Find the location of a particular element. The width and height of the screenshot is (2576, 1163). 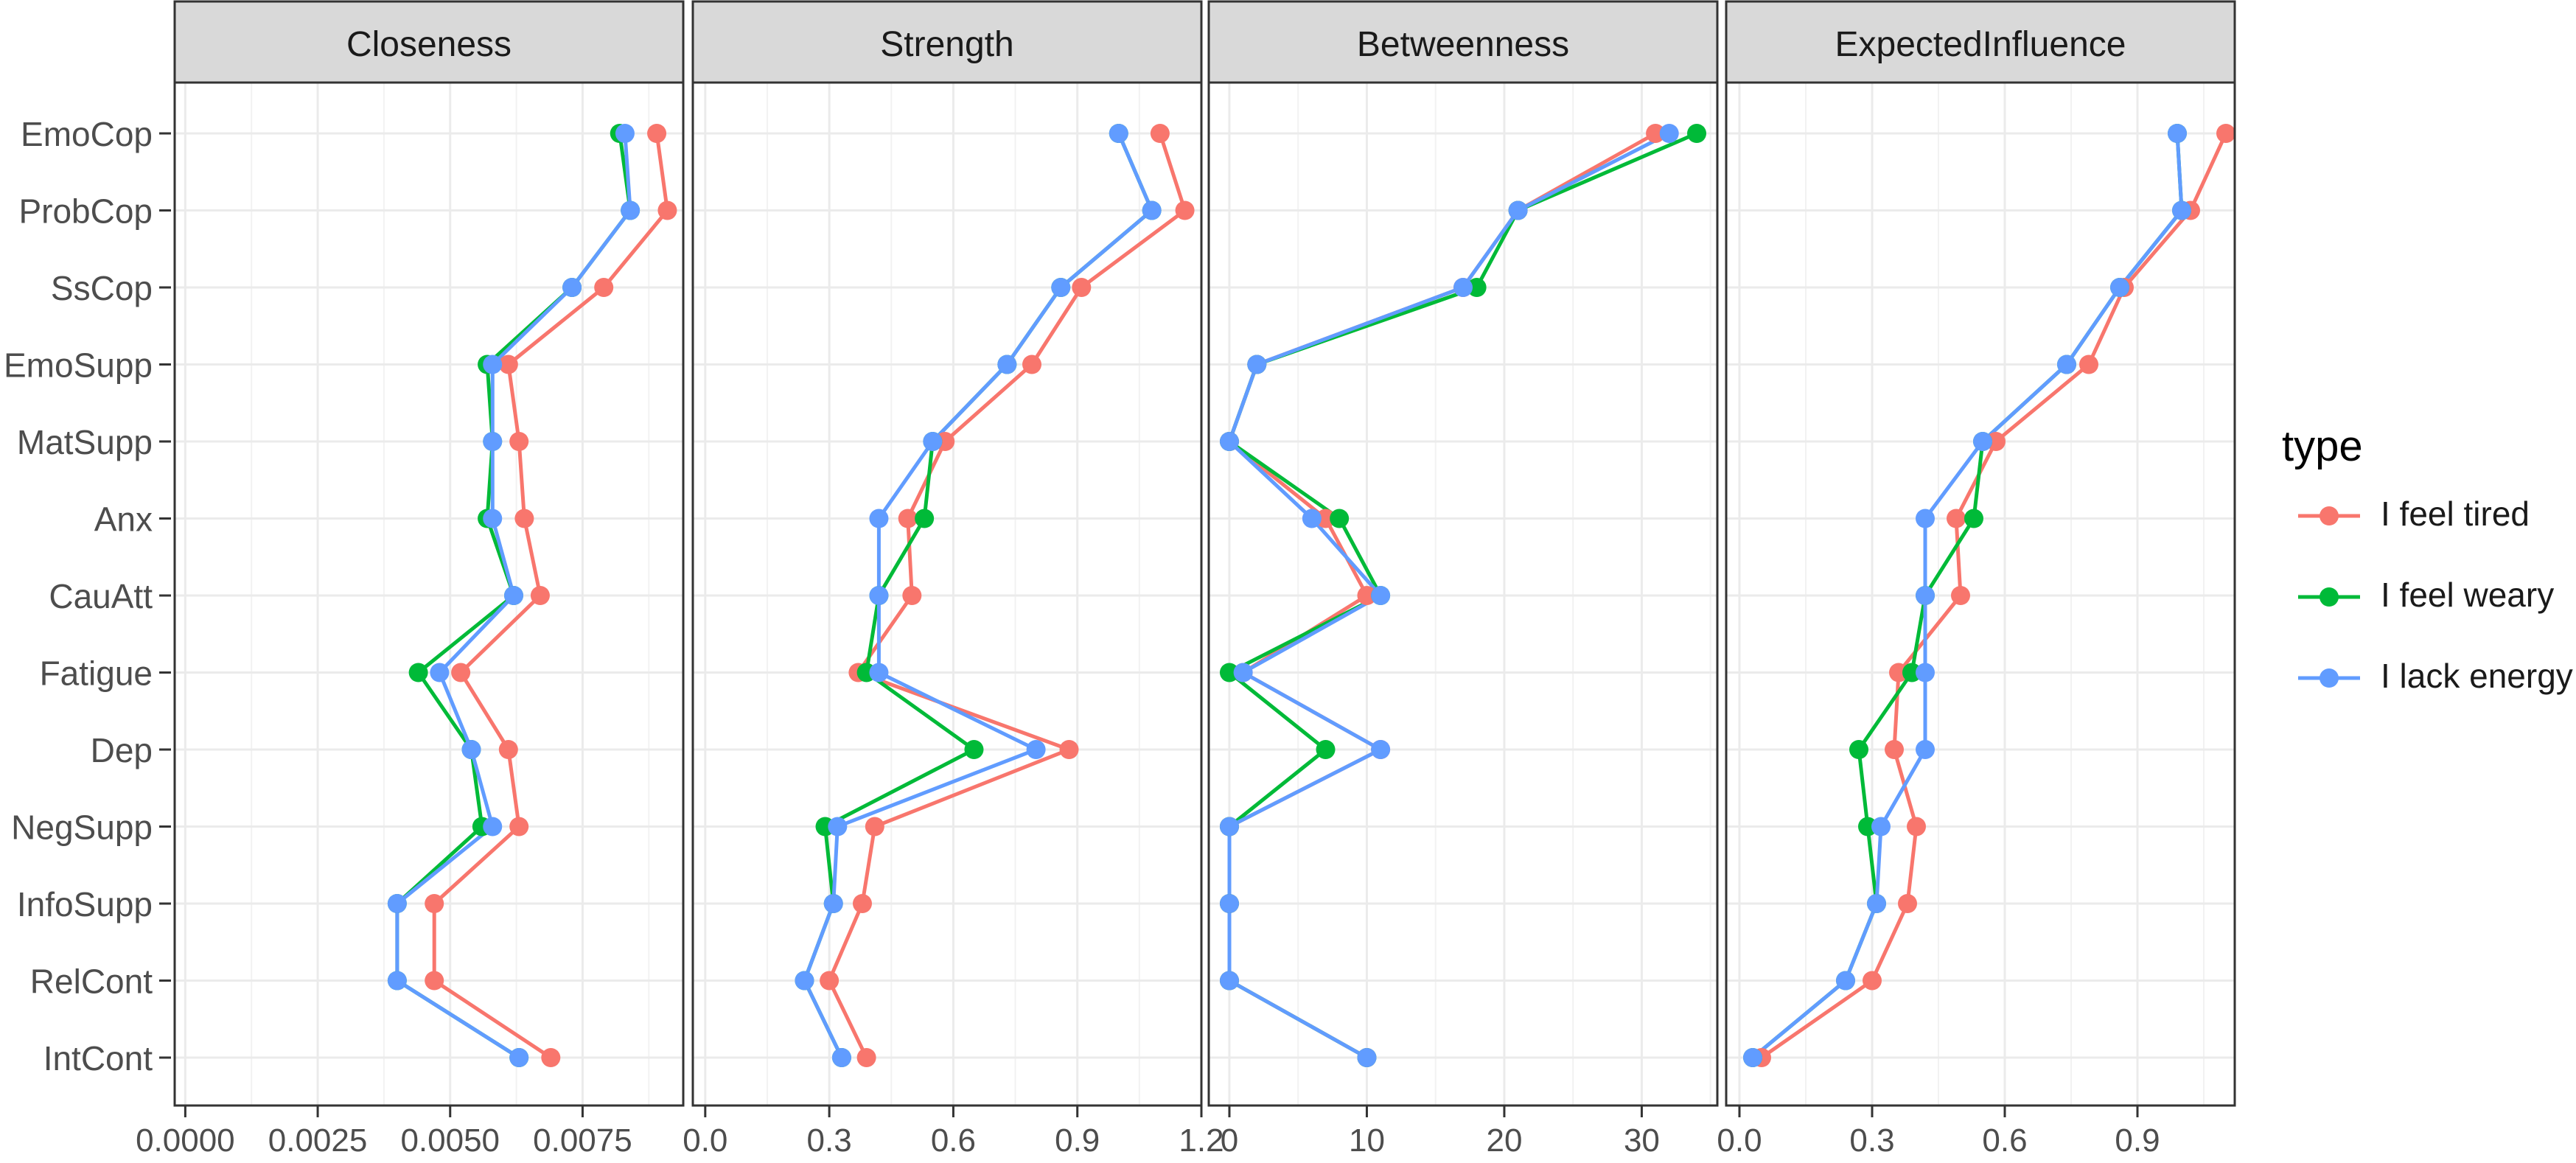

x-tick-label: 0.3 is located at coordinates (829, 1140).